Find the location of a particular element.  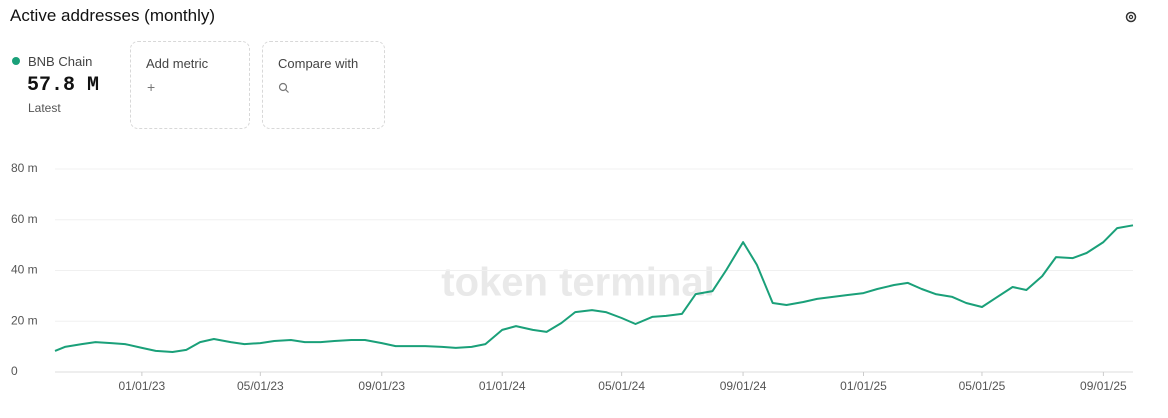

x-tick-label: 01/01/23 is located at coordinates (142, 386).